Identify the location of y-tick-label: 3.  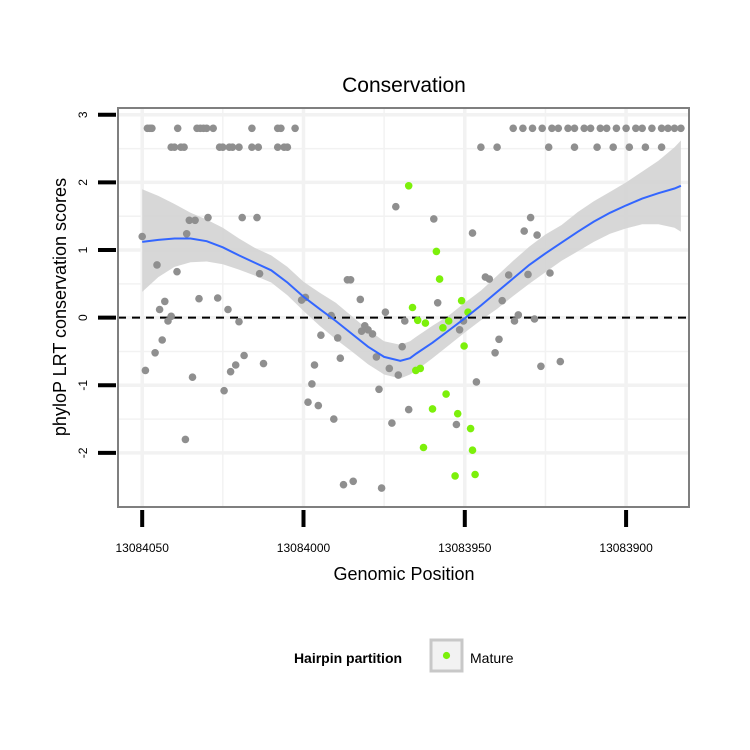
(83, 114).